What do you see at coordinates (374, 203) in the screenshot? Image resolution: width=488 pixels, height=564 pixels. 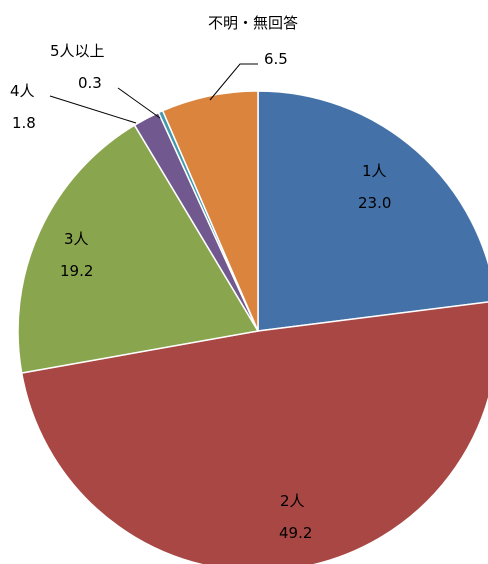 I see `slice-value-1: 23.0` at bounding box center [374, 203].